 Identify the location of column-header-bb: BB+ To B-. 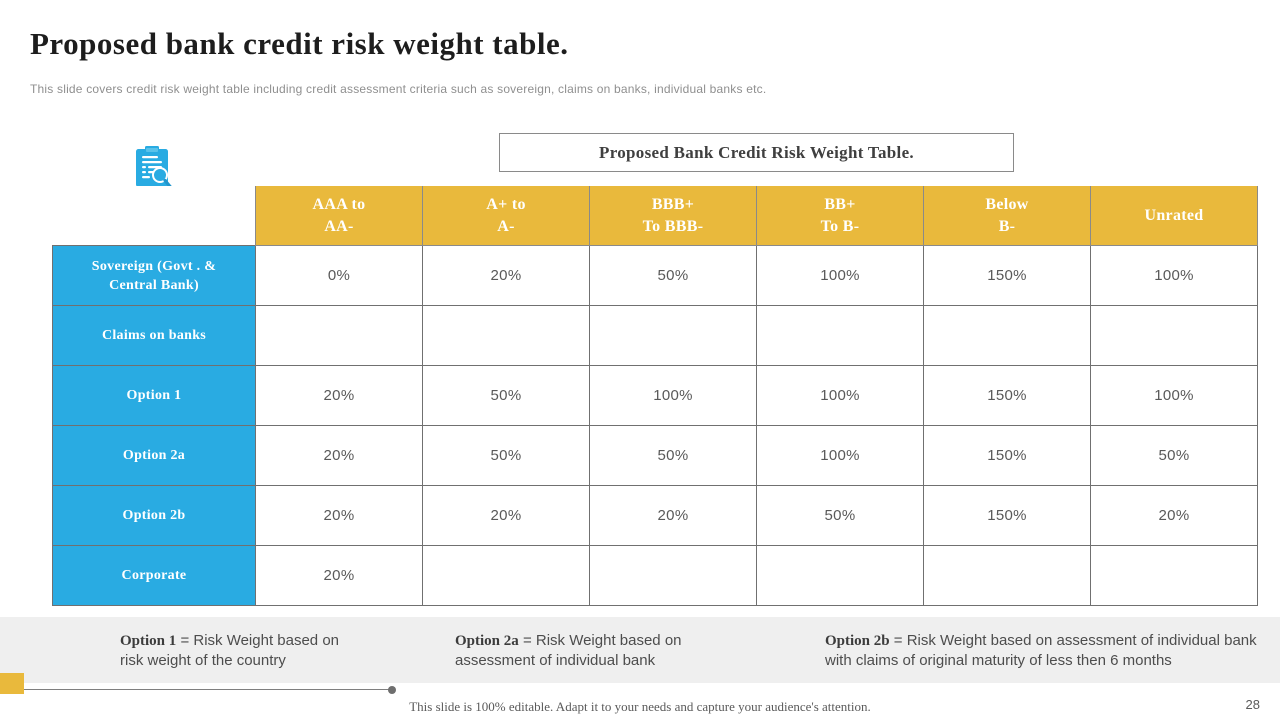
(840, 216).